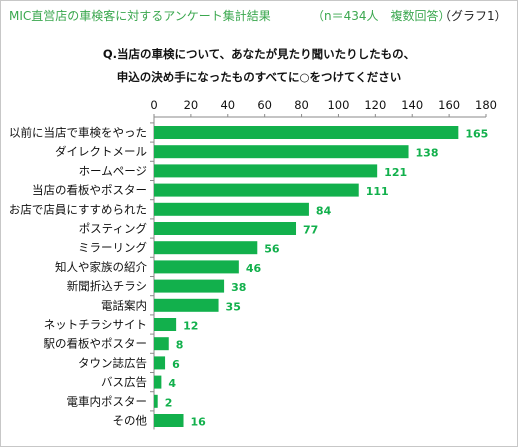  What do you see at coordinates (113, 171) in the screenshot?
I see `category-label: ホームページ` at bounding box center [113, 171].